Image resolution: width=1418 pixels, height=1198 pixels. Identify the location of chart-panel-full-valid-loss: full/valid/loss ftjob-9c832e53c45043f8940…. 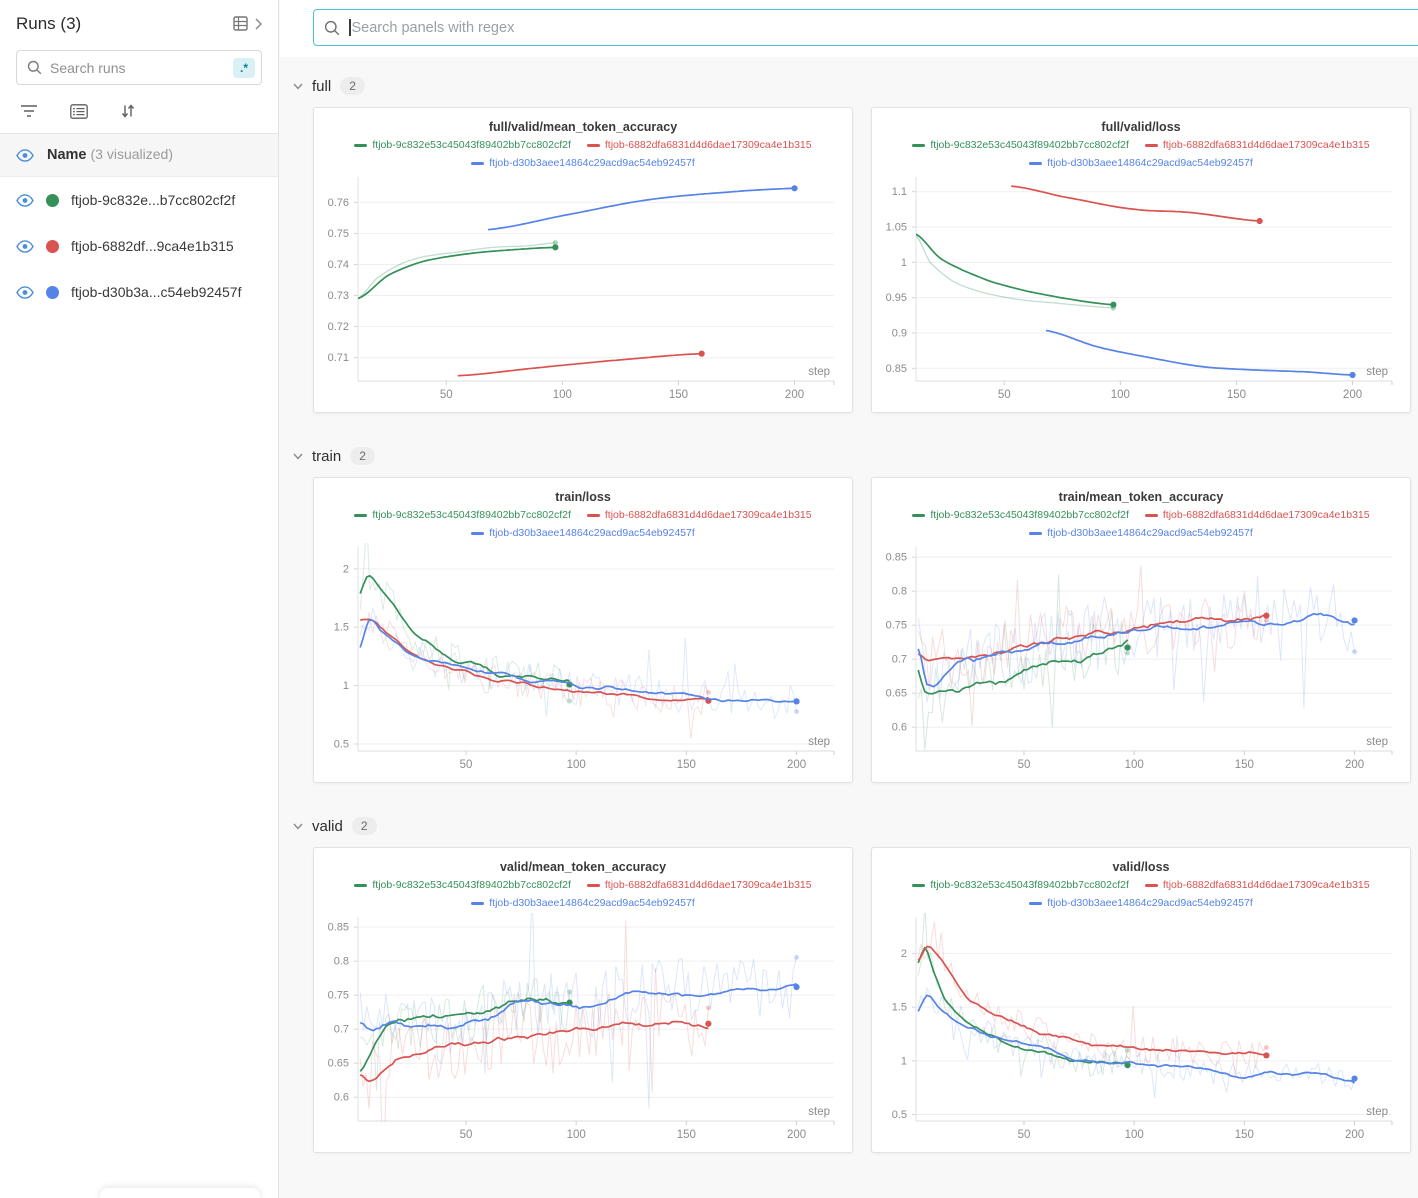
(1141, 260).